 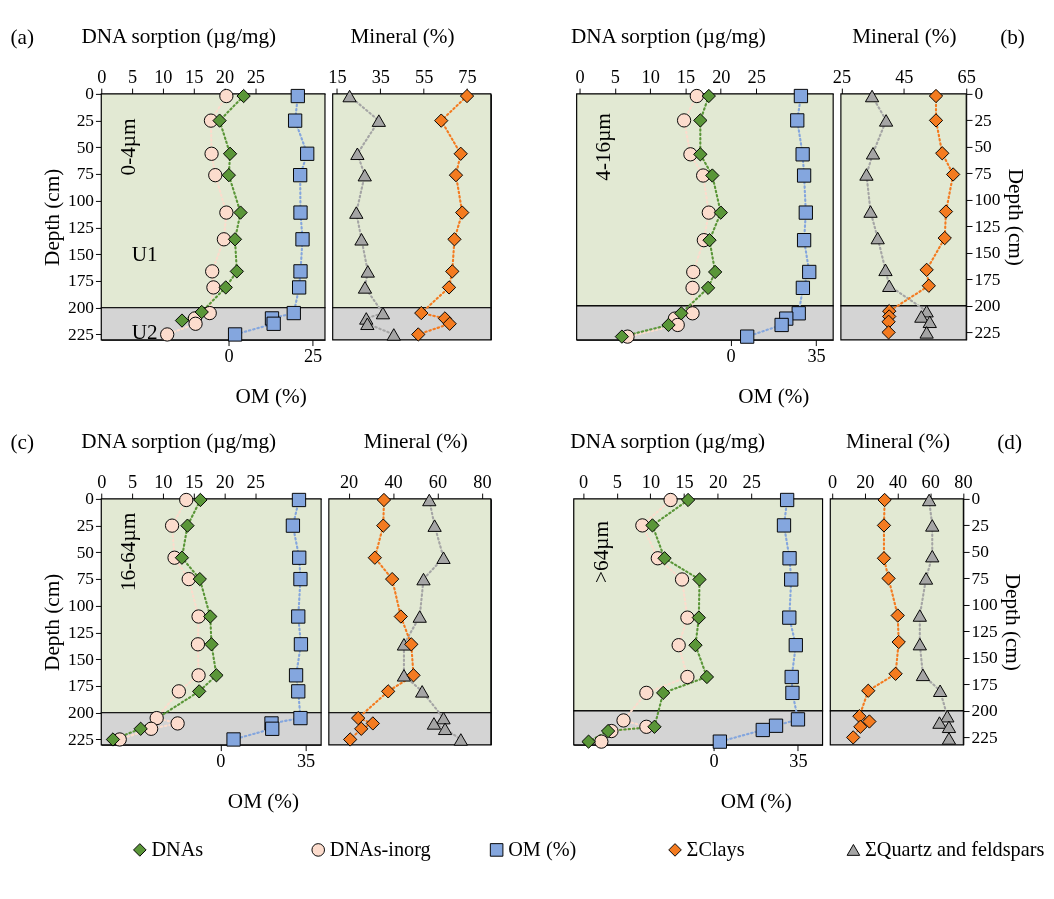 I want to click on x-tick-label: 25, so click(x=842, y=76).